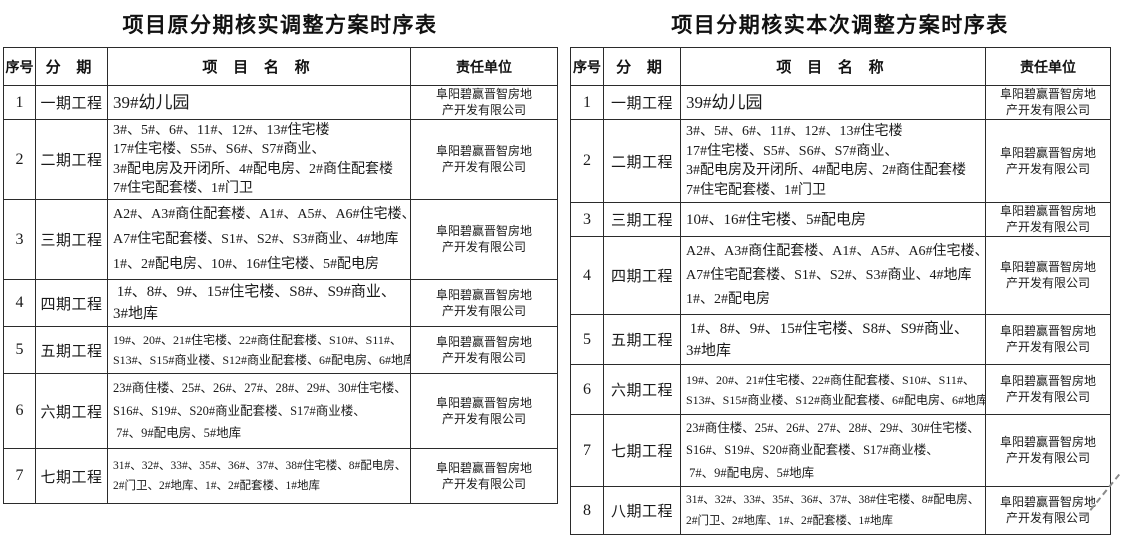 The width and height of the screenshot is (1121, 540). Describe the element at coordinates (587, 510) in the screenshot. I see `row-number-cell: 8` at that location.